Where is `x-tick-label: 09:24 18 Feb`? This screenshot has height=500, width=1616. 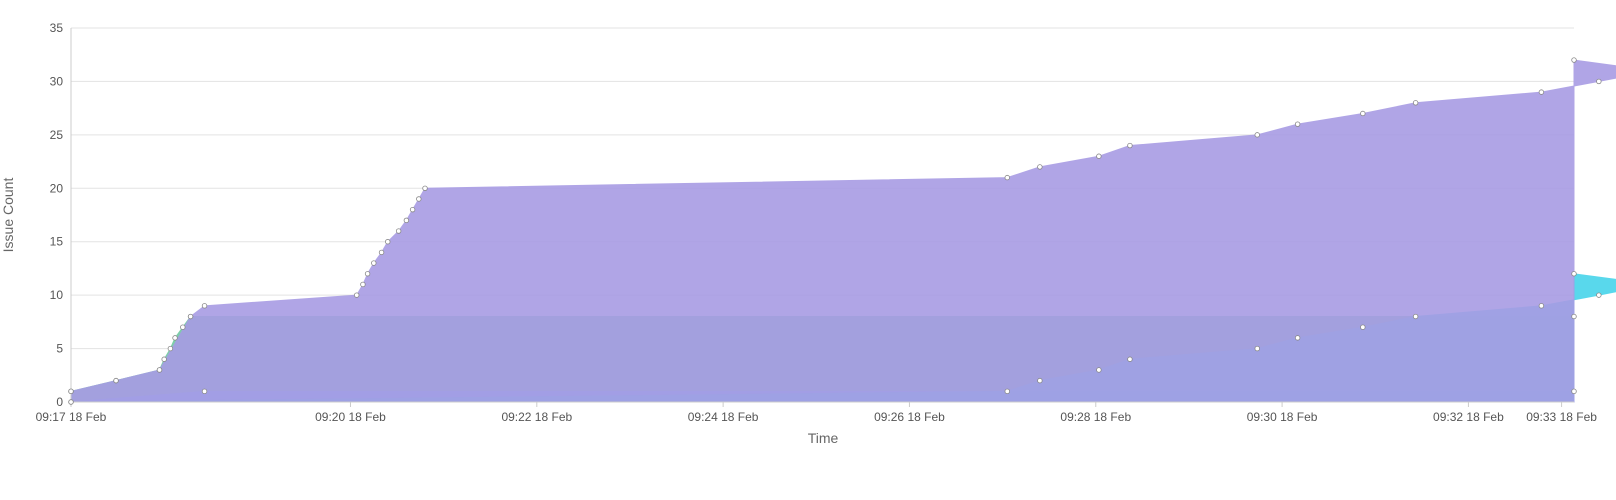 x-tick-label: 09:24 18 Feb is located at coordinates (723, 417).